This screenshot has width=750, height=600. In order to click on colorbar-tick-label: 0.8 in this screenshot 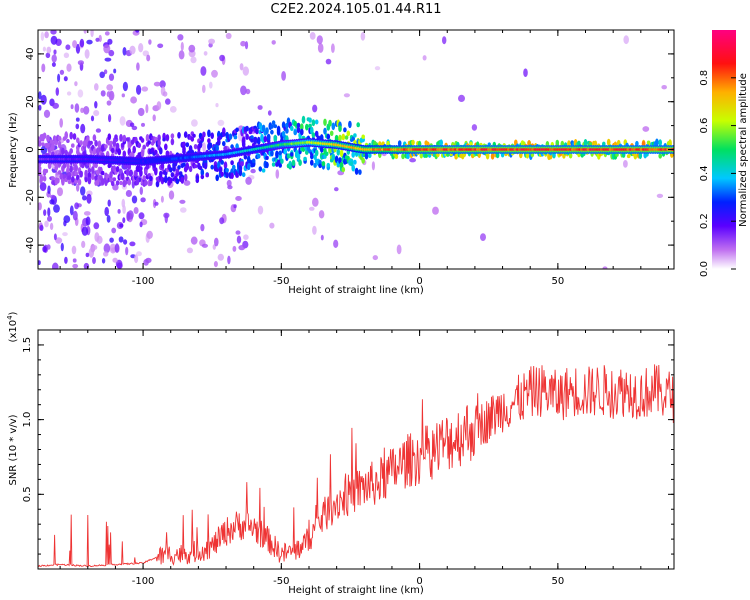, I will do `click(704, 78)`.